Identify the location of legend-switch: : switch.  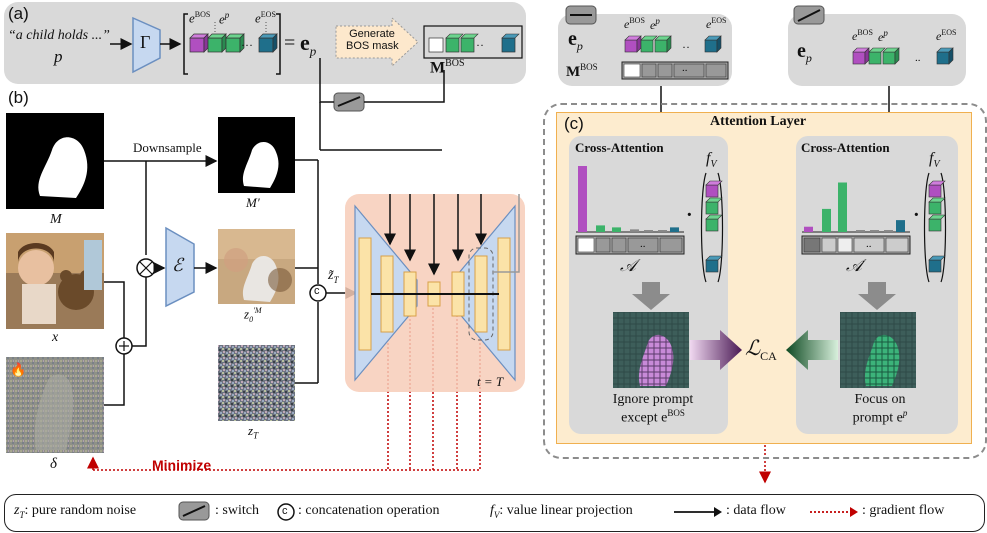
(237, 510).